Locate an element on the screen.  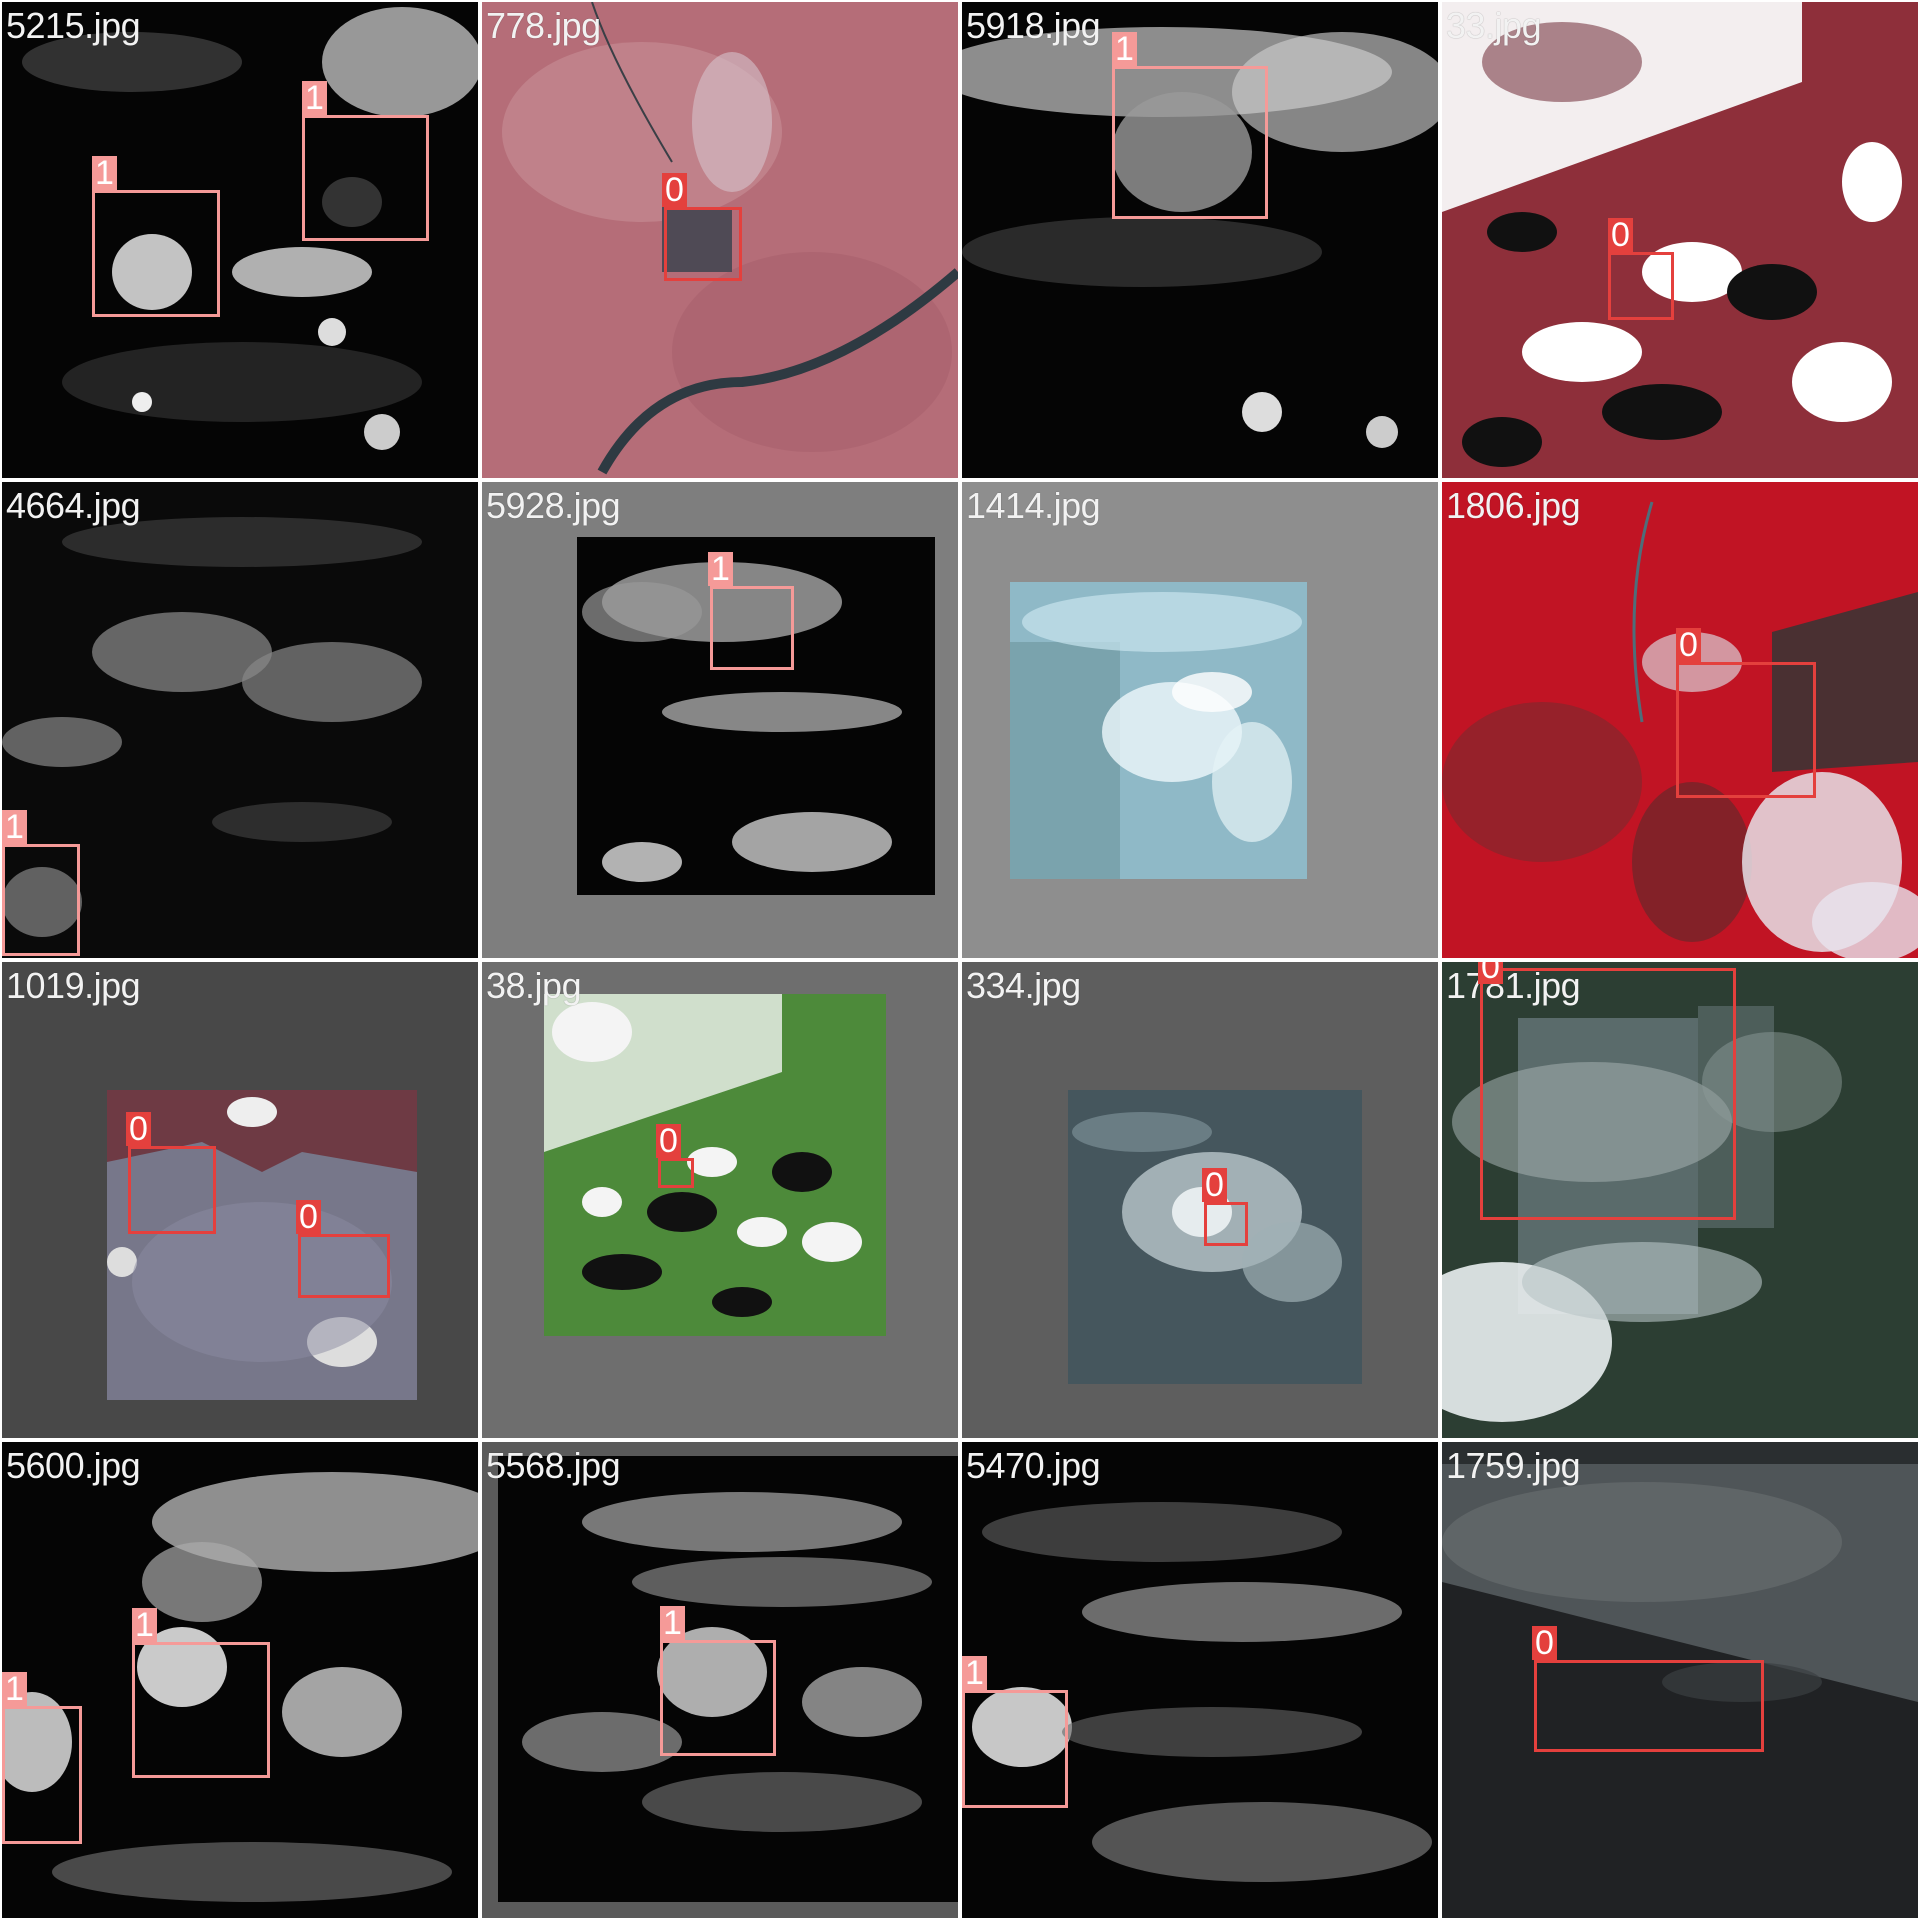
tile-1414: 1414.jpg is located at coordinates (1200, 720).